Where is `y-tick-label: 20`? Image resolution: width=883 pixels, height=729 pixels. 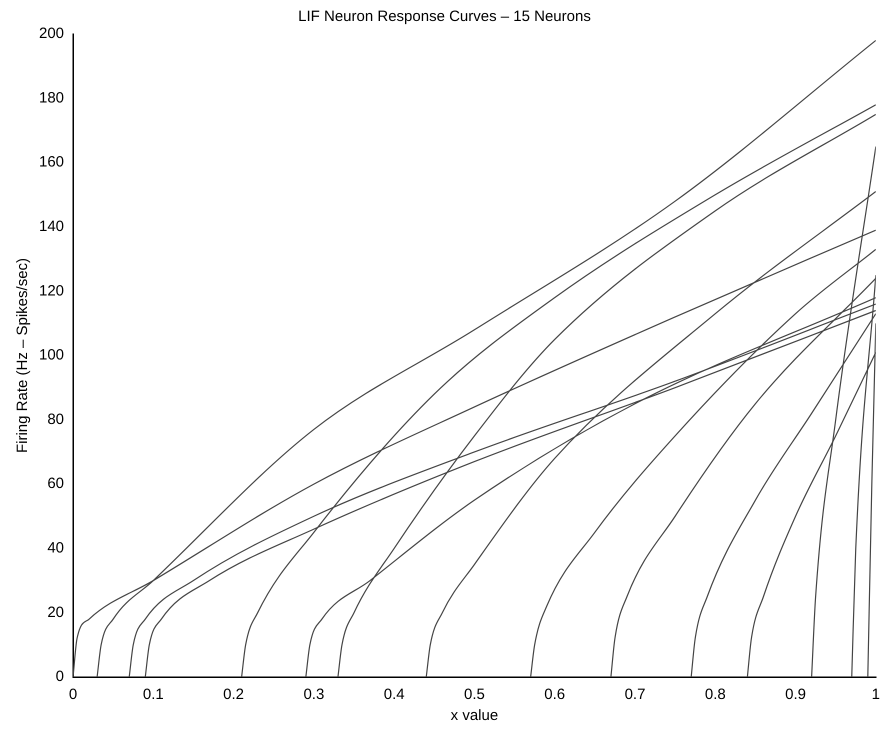 y-tick-label: 20 is located at coordinates (55, 612).